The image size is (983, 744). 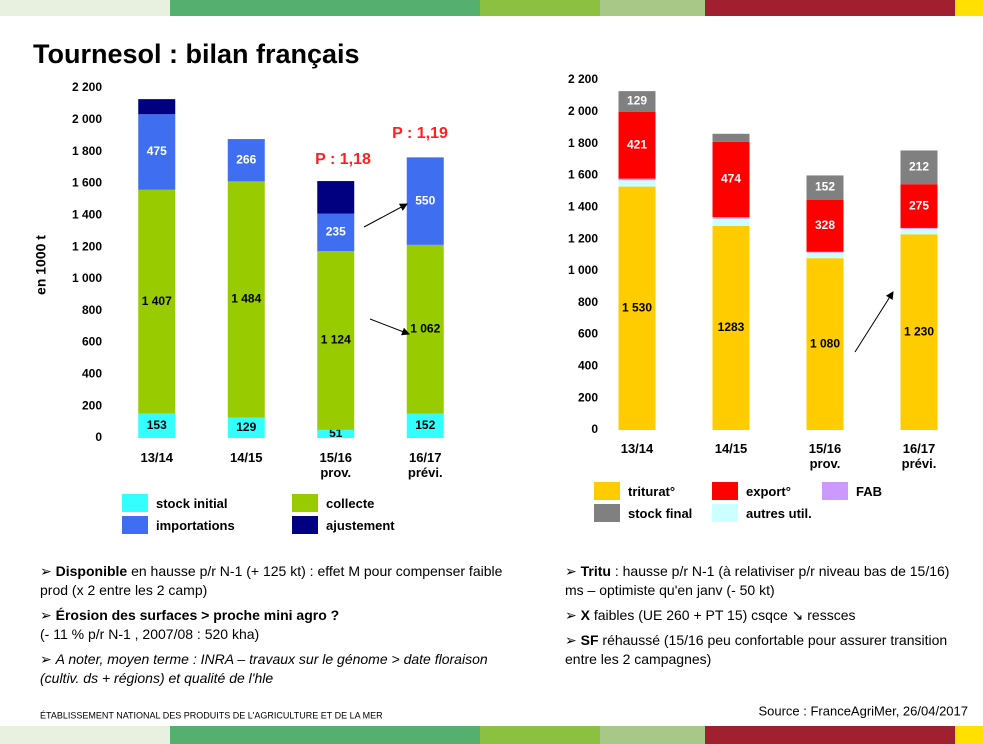 I want to click on data-label: 475, so click(x=157, y=151).